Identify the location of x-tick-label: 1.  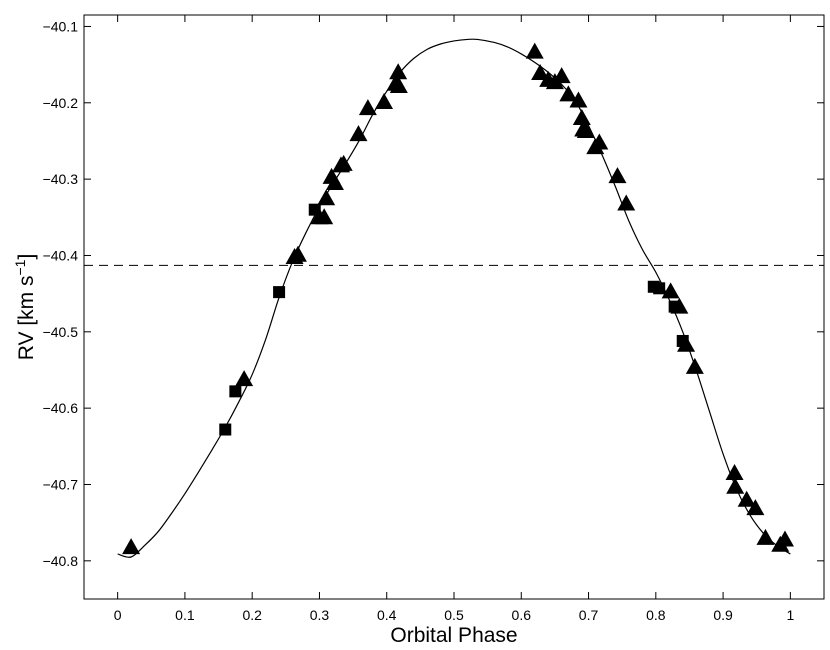
(790, 615).